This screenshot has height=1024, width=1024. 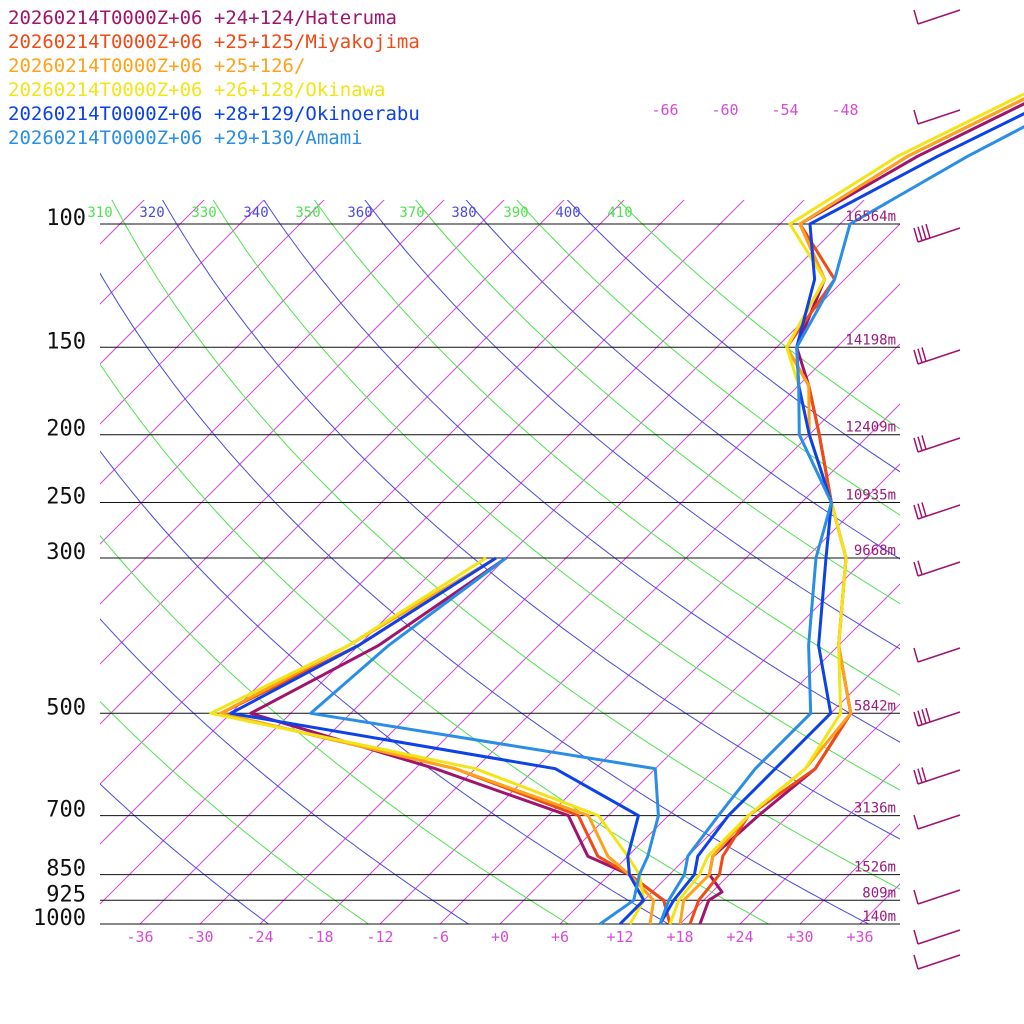 I want to click on legend-entry-4: 20260214T0000Z+06 +28+129/Okinoerabu, so click(x=214, y=114).